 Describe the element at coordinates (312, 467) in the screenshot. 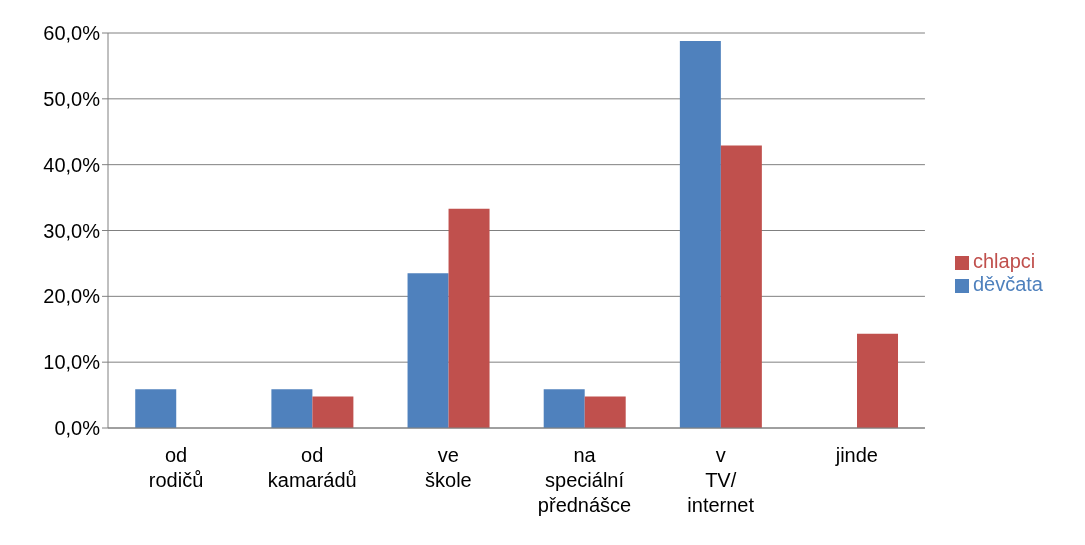

I see `x-tick-label: od kamarádů` at that location.